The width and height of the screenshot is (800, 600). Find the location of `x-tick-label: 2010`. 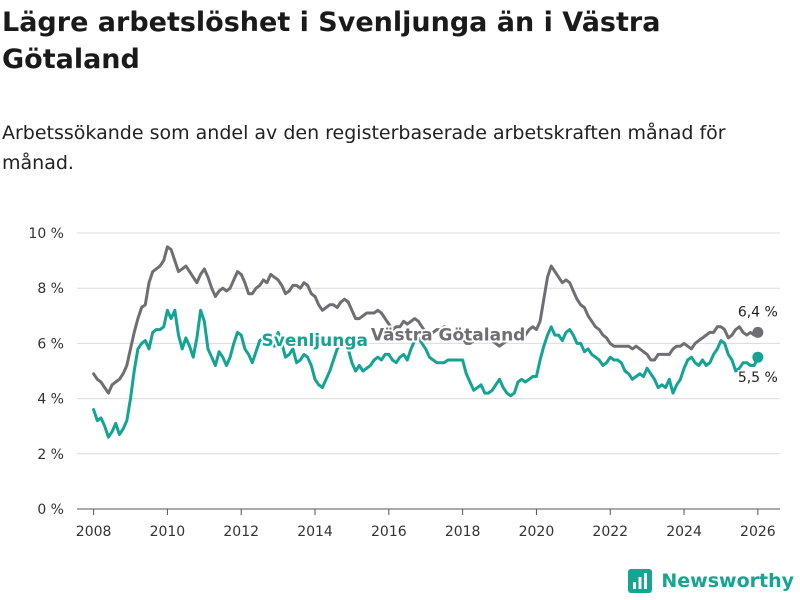

x-tick-label: 2010 is located at coordinates (168, 532).